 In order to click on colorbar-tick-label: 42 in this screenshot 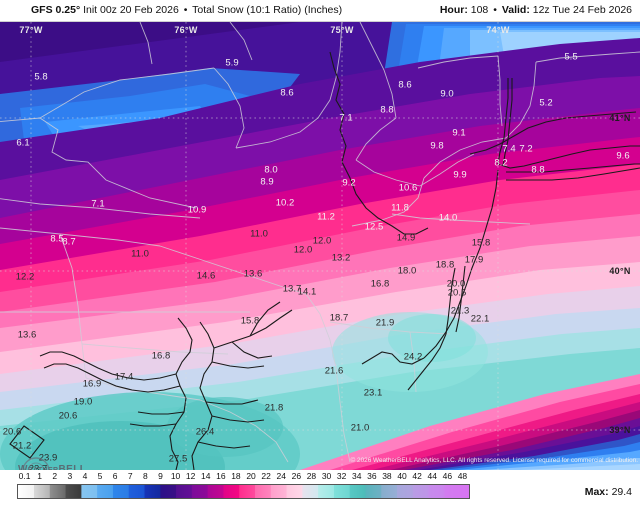, I will do `click(417, 476)`.